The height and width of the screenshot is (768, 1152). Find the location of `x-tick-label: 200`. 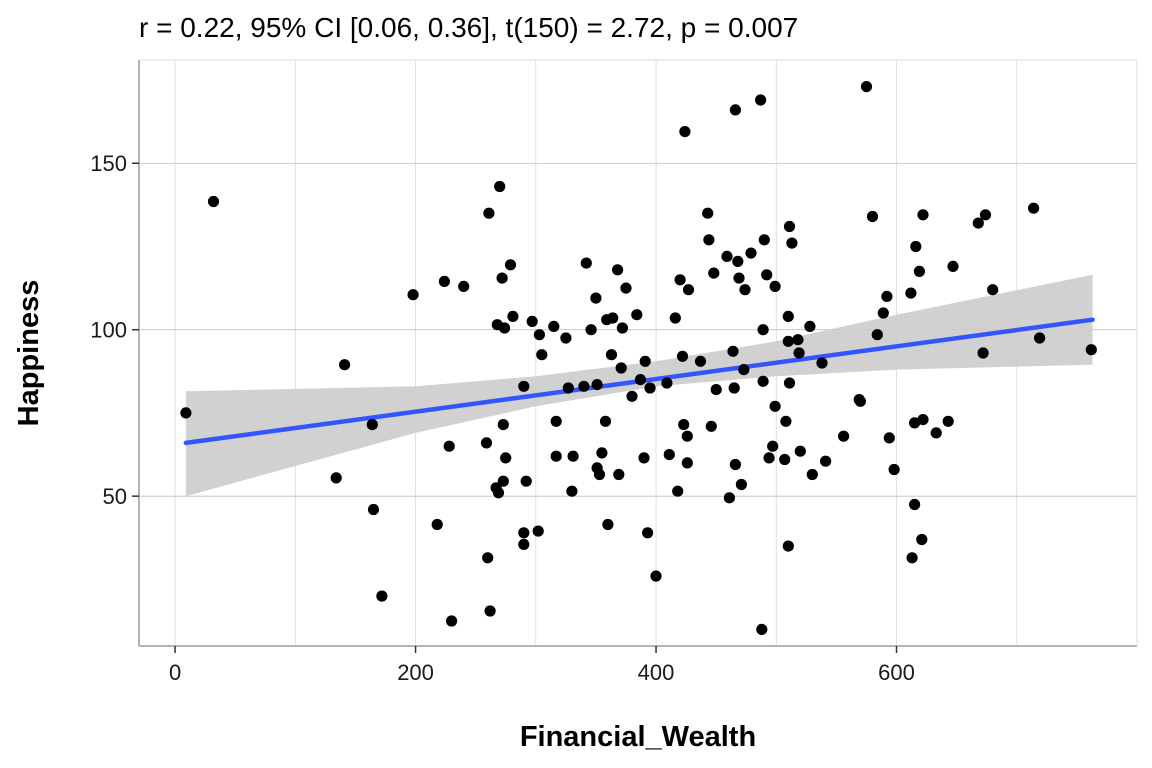

x-tick-label: 200 is located at coordinates (415, 672).